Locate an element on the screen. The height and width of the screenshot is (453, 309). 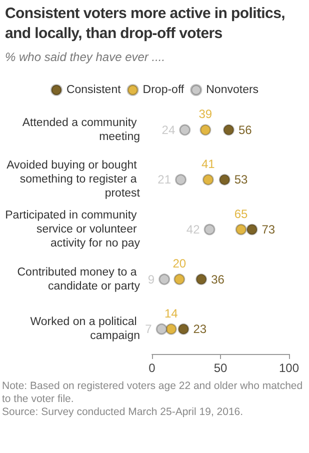
data-label: 23 is located at coordinates (200, 329).